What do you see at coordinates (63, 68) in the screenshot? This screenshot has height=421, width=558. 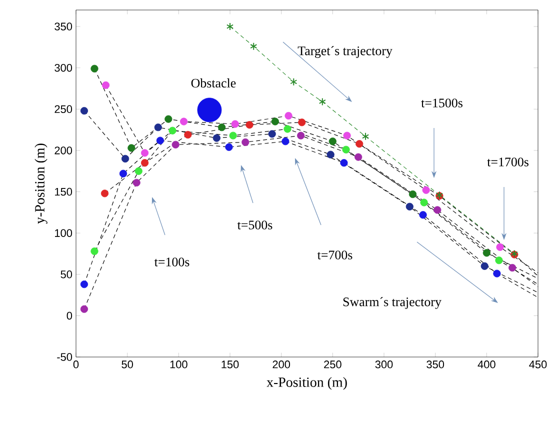 I see `y-tick-label: 300` at bounding box center [63, 68].